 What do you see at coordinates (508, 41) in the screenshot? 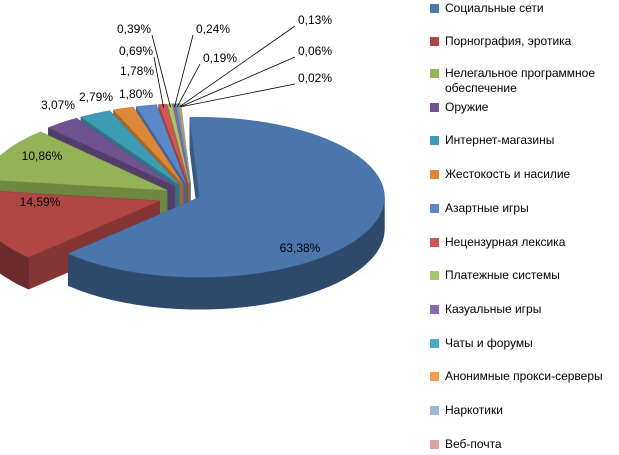
I see `legend-label: Порнография, эротика` at bounding box center [508, 41].